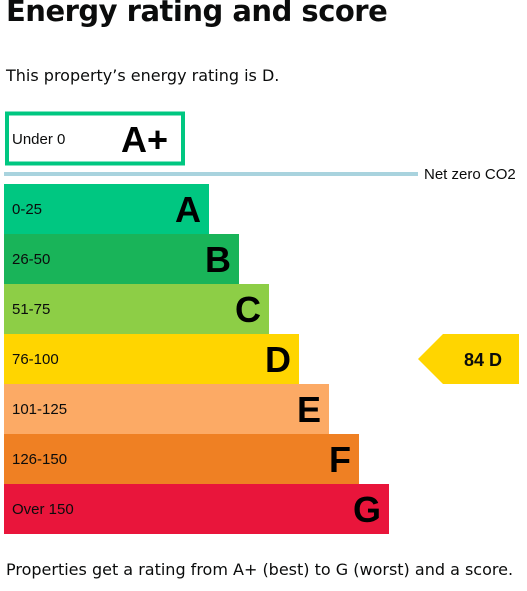  Describe the element at coordinates (31, 259) in the screenshot. I see `band-range-label: 26-50` at that location.